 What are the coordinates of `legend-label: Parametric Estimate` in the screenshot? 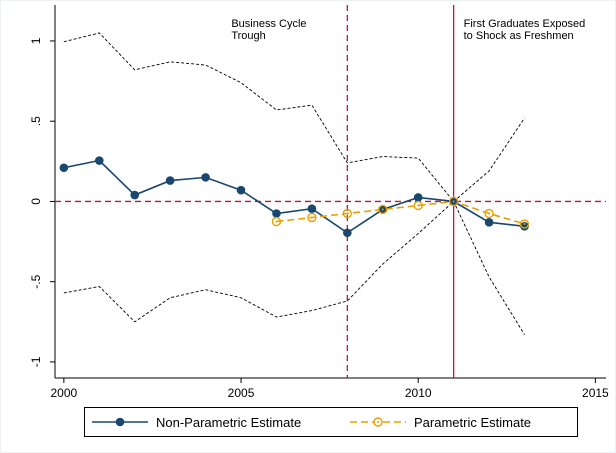 It's located at (472, 422).